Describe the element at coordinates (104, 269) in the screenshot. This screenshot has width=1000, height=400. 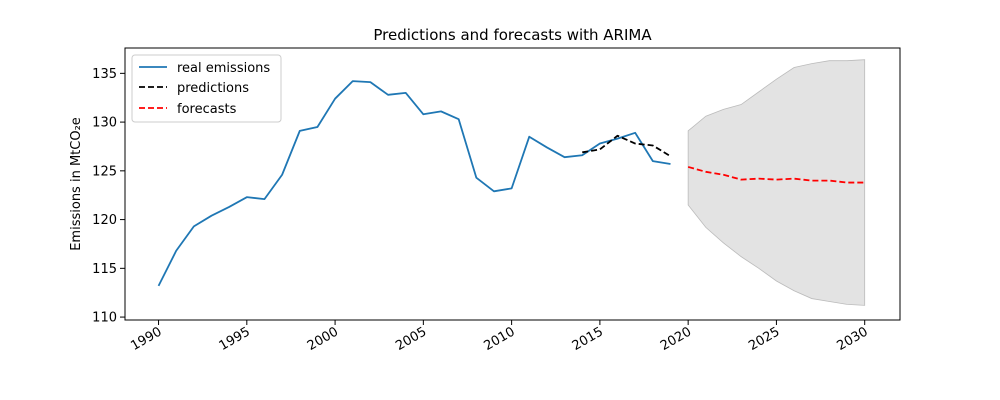
I see `y-tick-label: 115` at that location.